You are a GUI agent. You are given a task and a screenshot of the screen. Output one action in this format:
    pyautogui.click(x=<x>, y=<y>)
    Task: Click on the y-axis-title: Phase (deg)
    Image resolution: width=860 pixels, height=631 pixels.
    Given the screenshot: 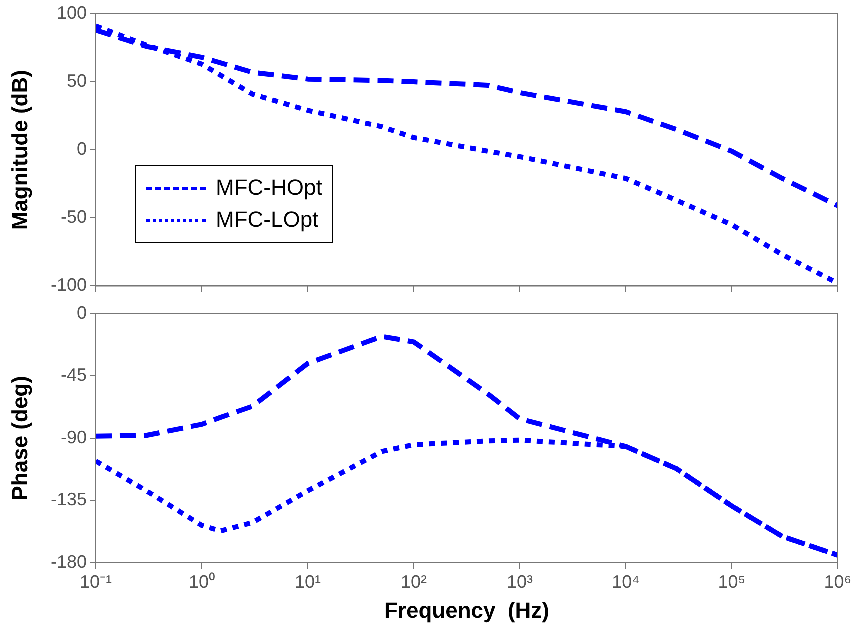 What is the action you would take?
    pyautogui.click(x=19, y=438)
    